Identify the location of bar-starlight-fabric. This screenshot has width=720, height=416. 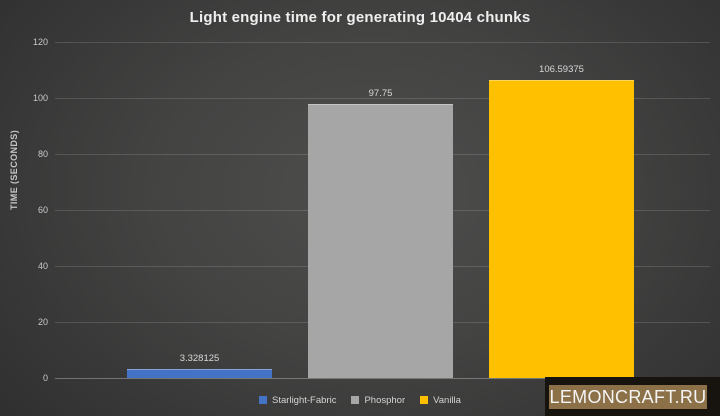
(199, 373).